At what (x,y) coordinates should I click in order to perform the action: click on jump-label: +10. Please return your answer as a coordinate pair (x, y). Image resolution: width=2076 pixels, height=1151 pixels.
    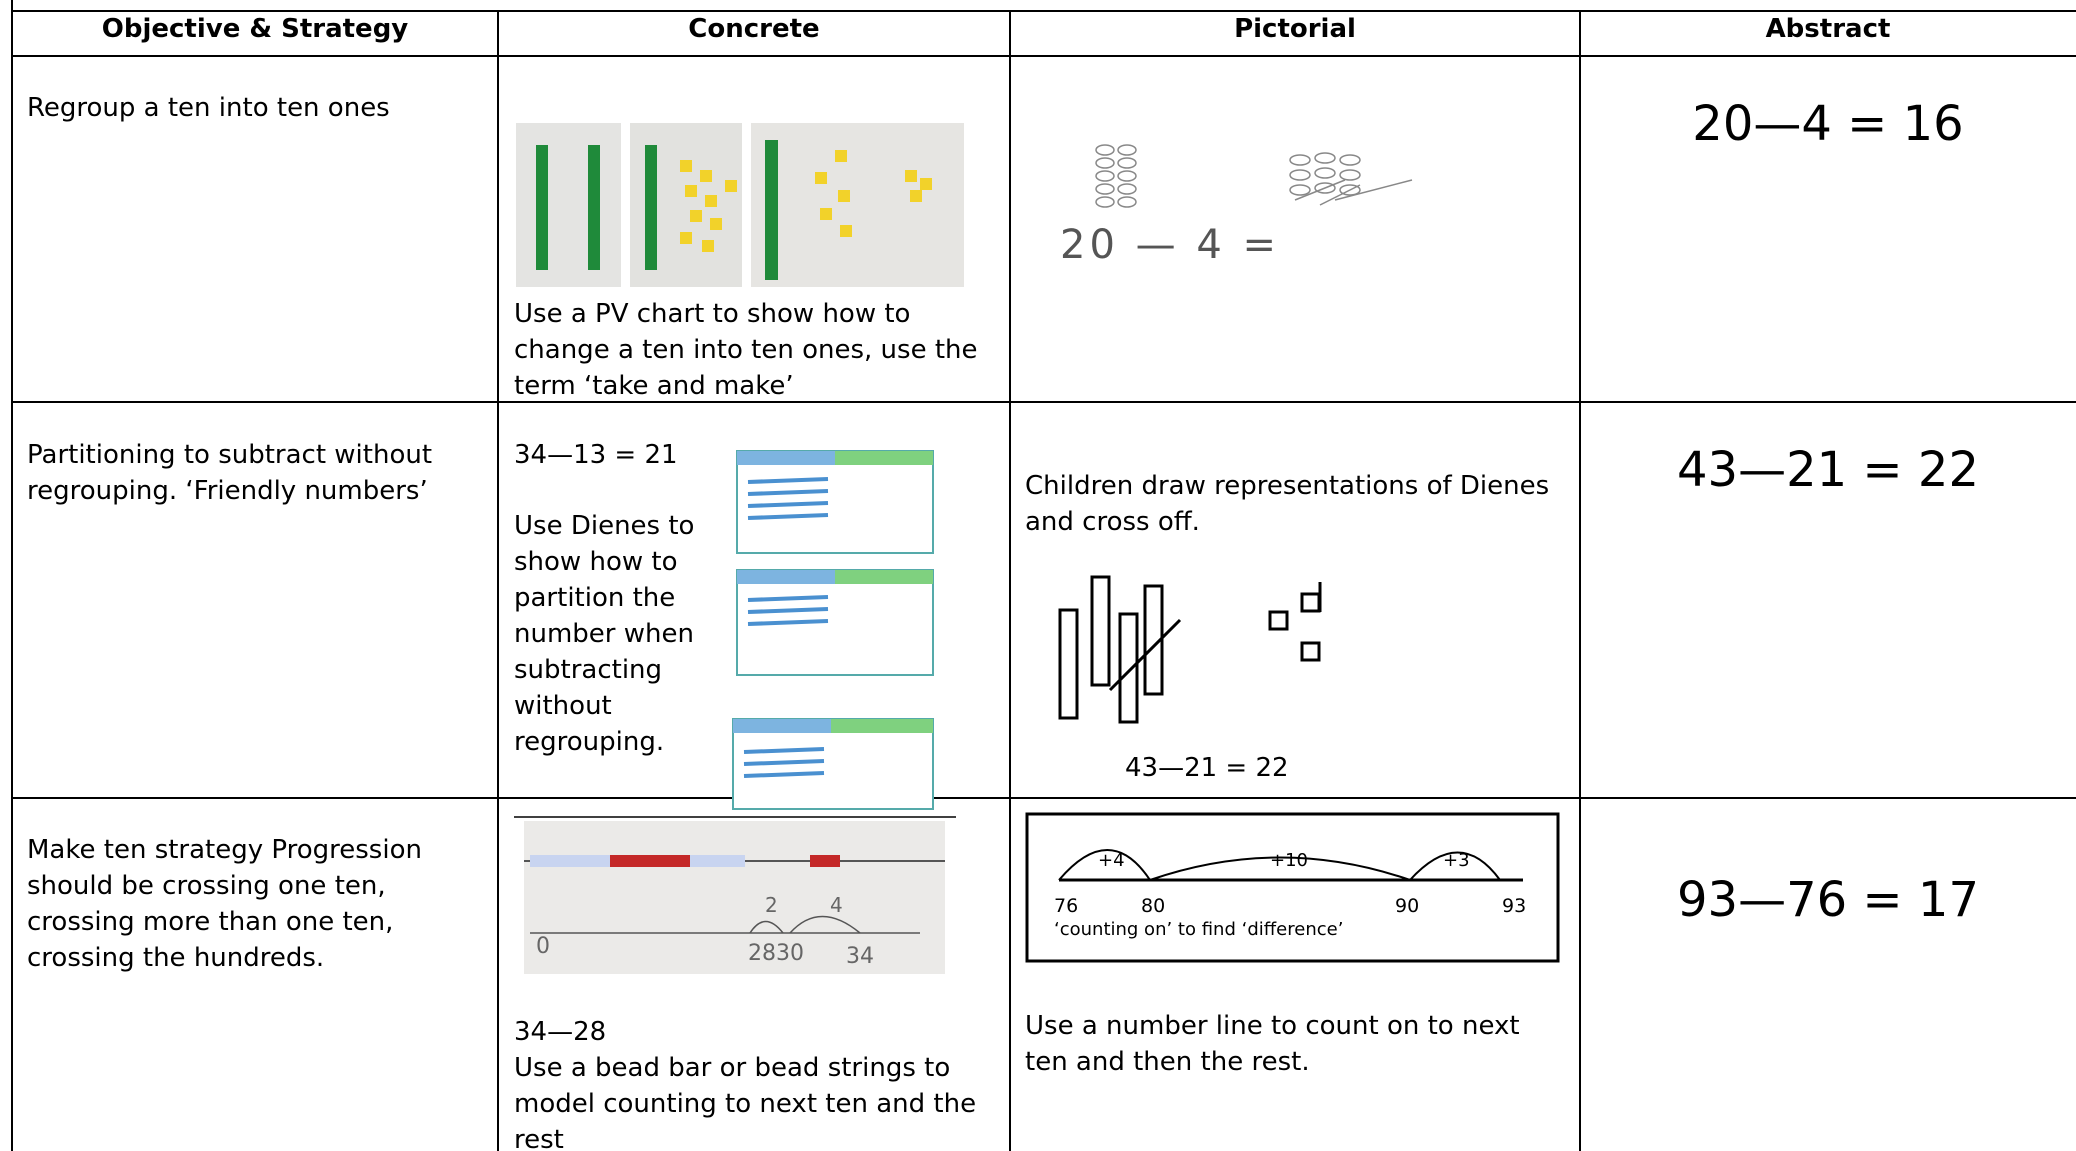
    Looking at the image, I should click on (1289, 860).